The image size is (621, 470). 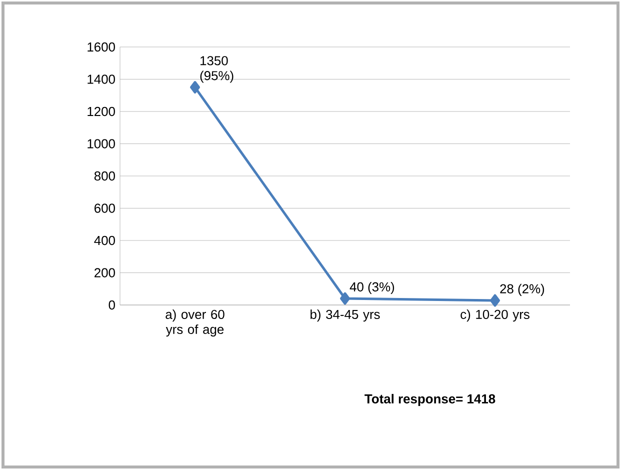 I want to click on y-tick-label: 400, so click(x=104, y=241).